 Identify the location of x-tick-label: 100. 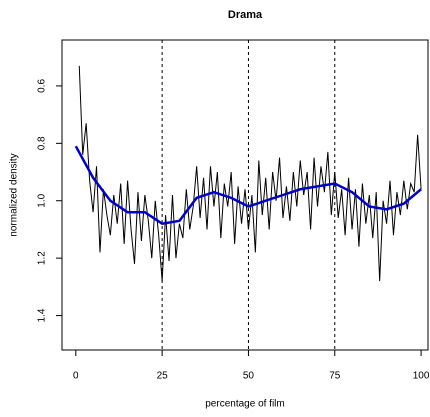
(421, 376).